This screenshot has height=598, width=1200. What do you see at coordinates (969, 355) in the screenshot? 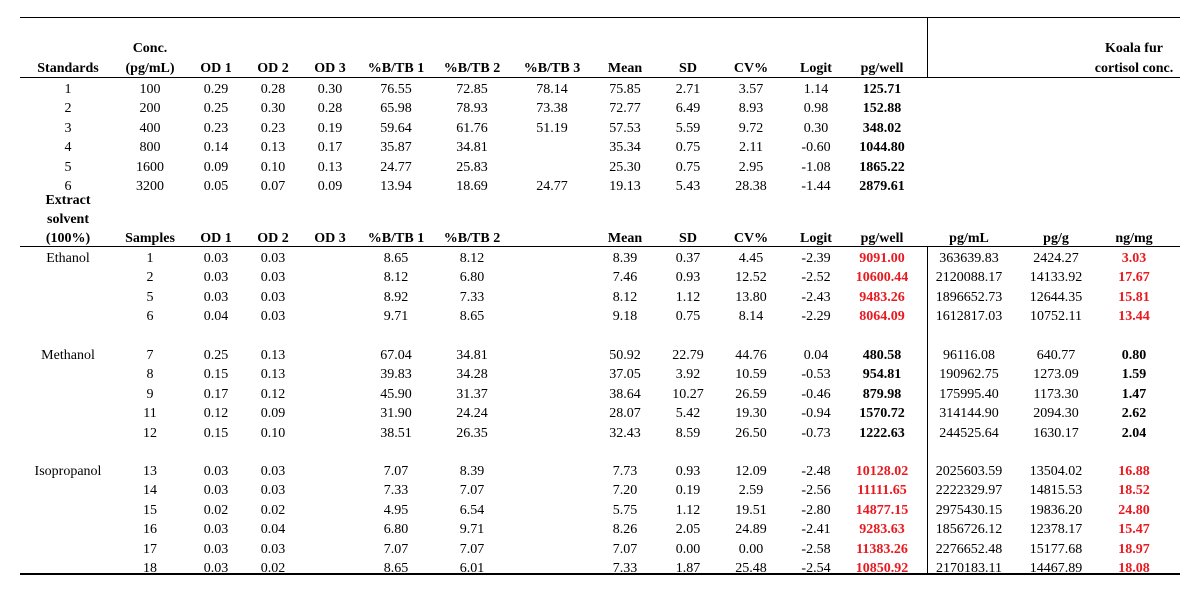
I see `sample-pg-per-ml-cell: 96116.08` at bounding box center [969, 355].